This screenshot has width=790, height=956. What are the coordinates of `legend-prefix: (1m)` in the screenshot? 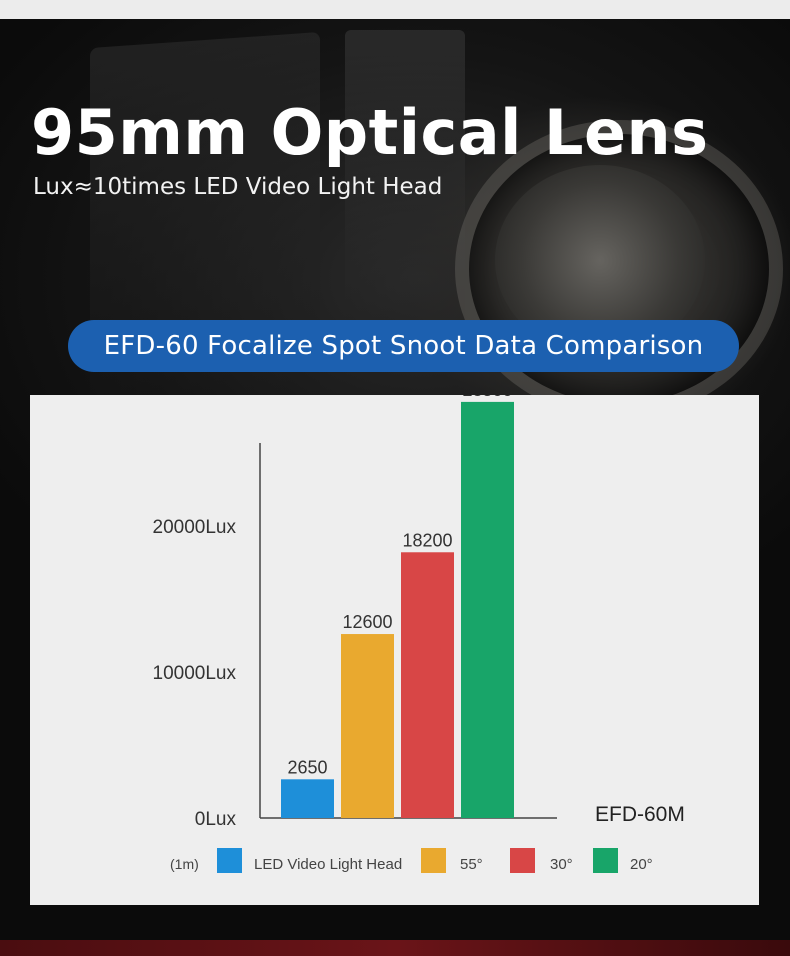 It's located at (184, 864).